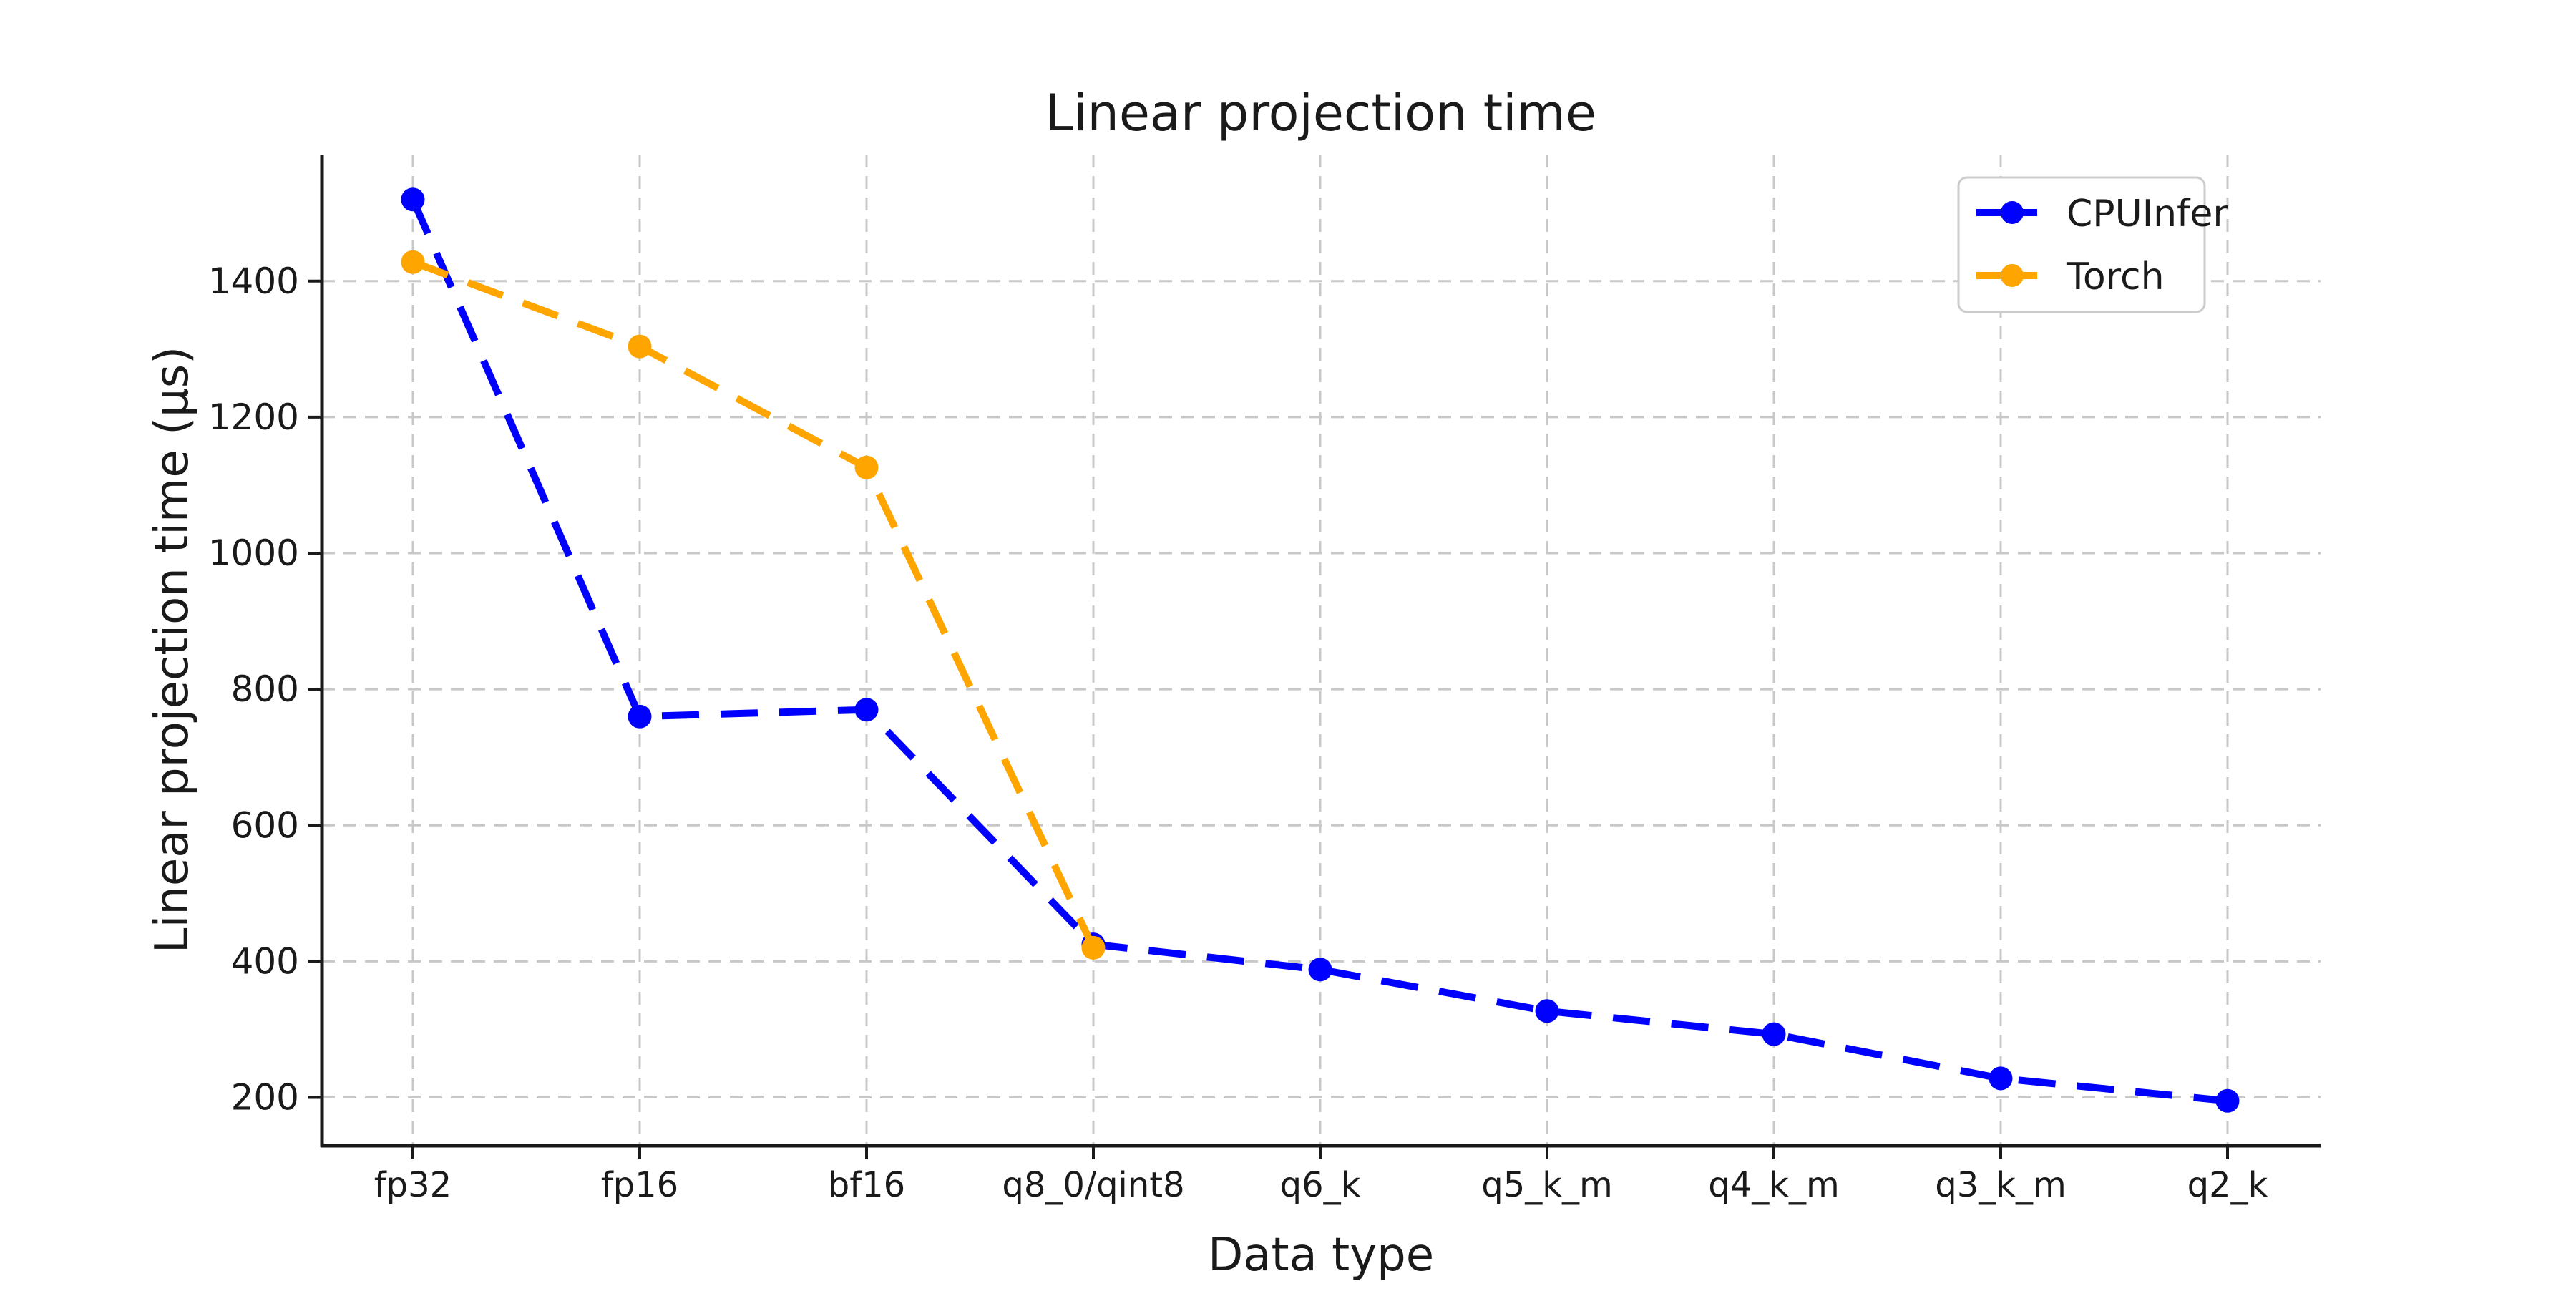 The width and height of the screenshot is (2576, 1291). I want to click on legend-item-torch: Torch, so click(2070, 276).